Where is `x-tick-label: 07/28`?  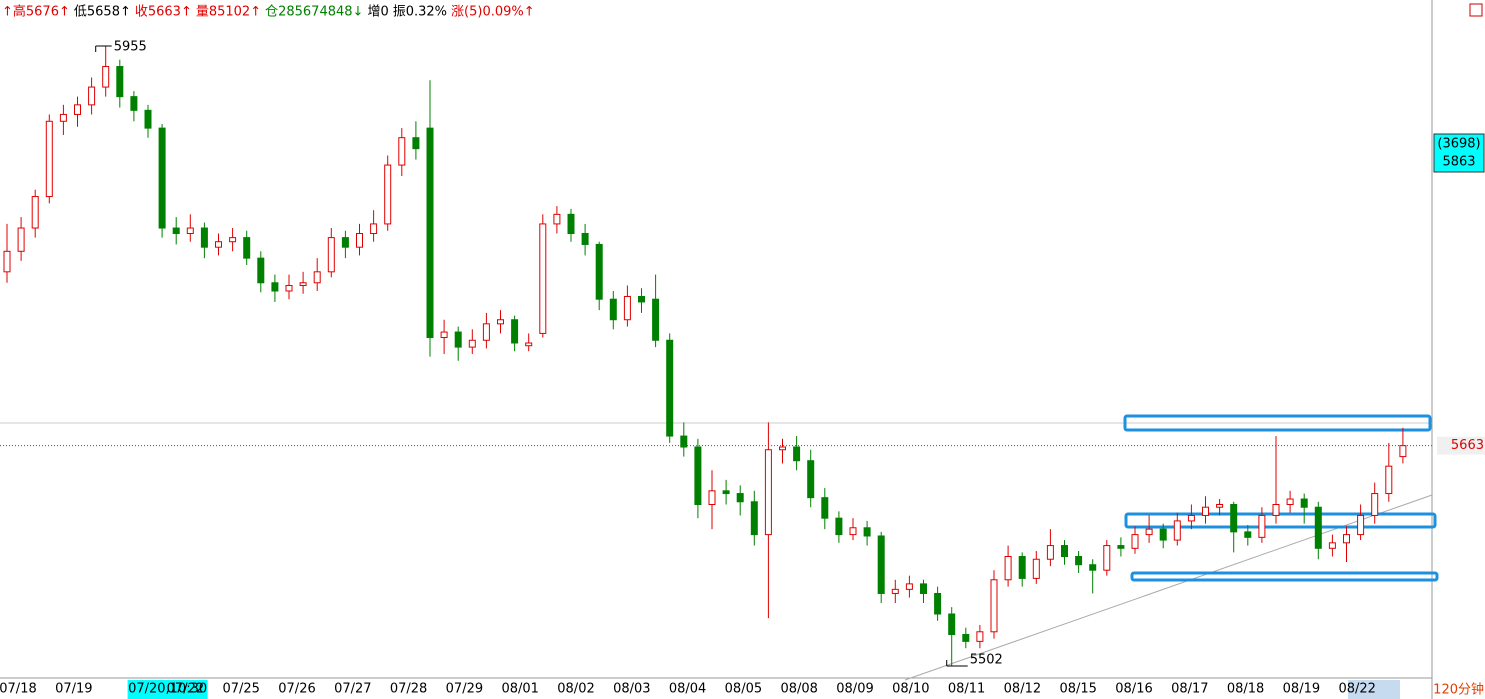 x-tick-label: 07/28 is located at coordinates (408, 689).